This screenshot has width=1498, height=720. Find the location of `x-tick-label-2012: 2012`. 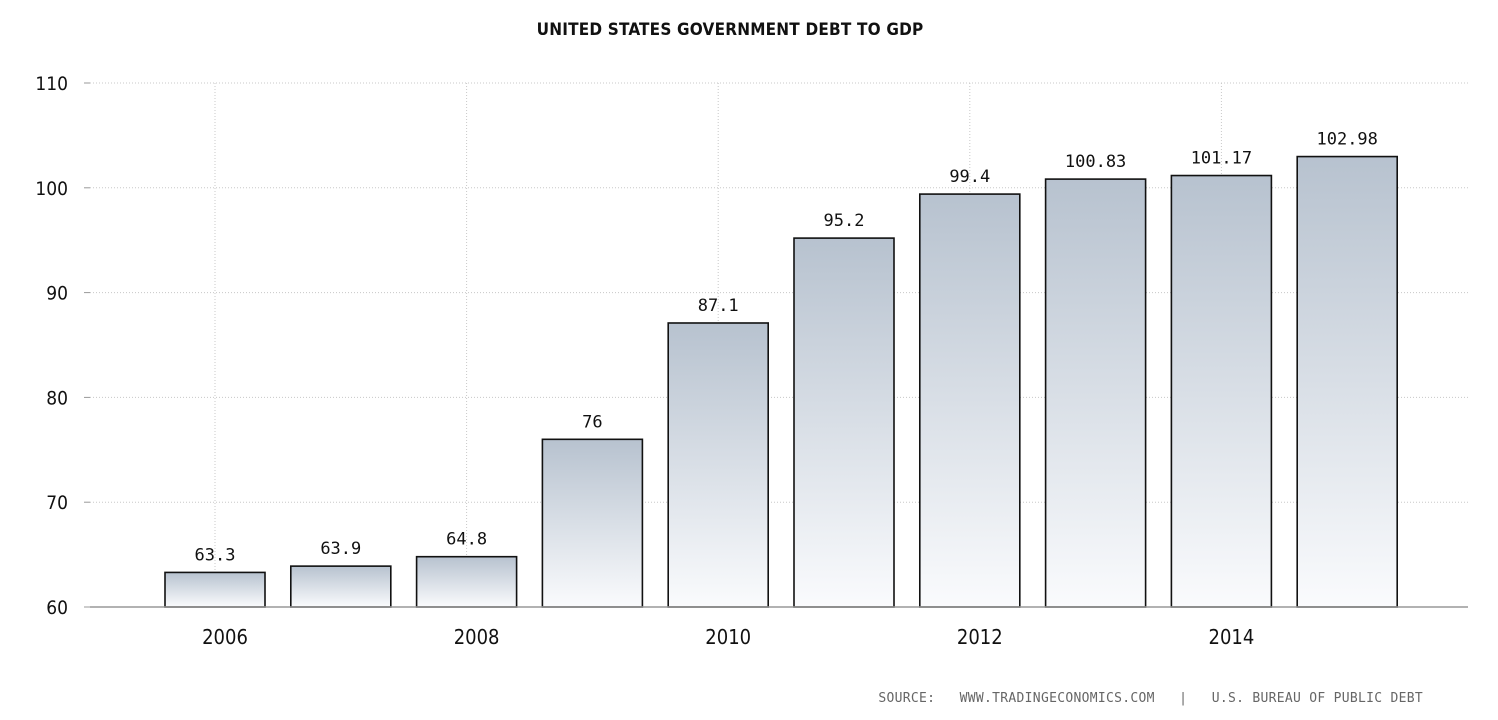

x-tick-label-2012: 2012 is located at coordinates (980, 637).